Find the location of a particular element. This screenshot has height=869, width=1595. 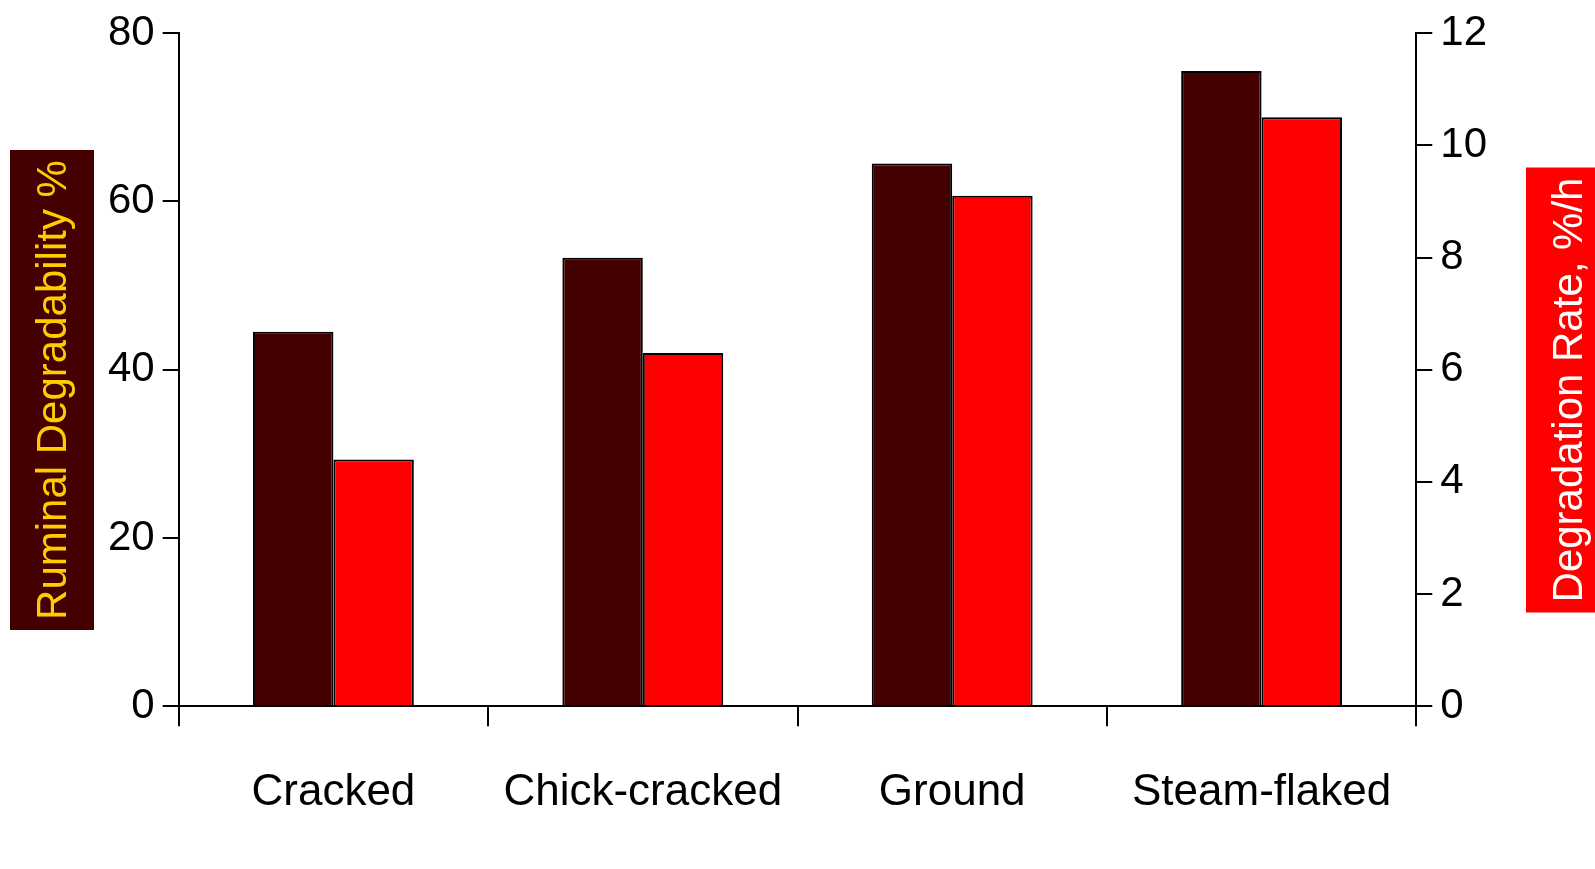

x-tick-label: Ground is located at coordinates (952, 789).